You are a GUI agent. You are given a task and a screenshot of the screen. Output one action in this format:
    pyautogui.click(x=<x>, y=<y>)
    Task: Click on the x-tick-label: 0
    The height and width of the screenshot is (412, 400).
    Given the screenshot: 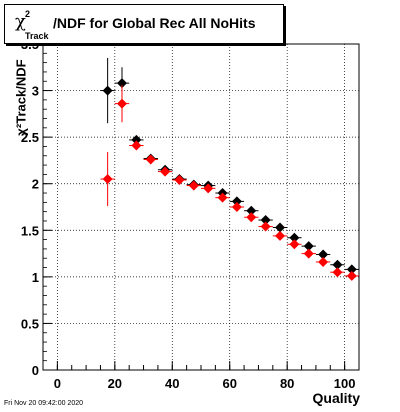 What is the action you would take?
    pyautogui.click(x=57, y=383)
    